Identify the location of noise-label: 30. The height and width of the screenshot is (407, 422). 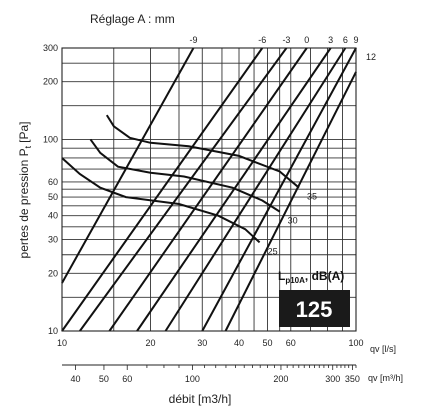
(293, 221).